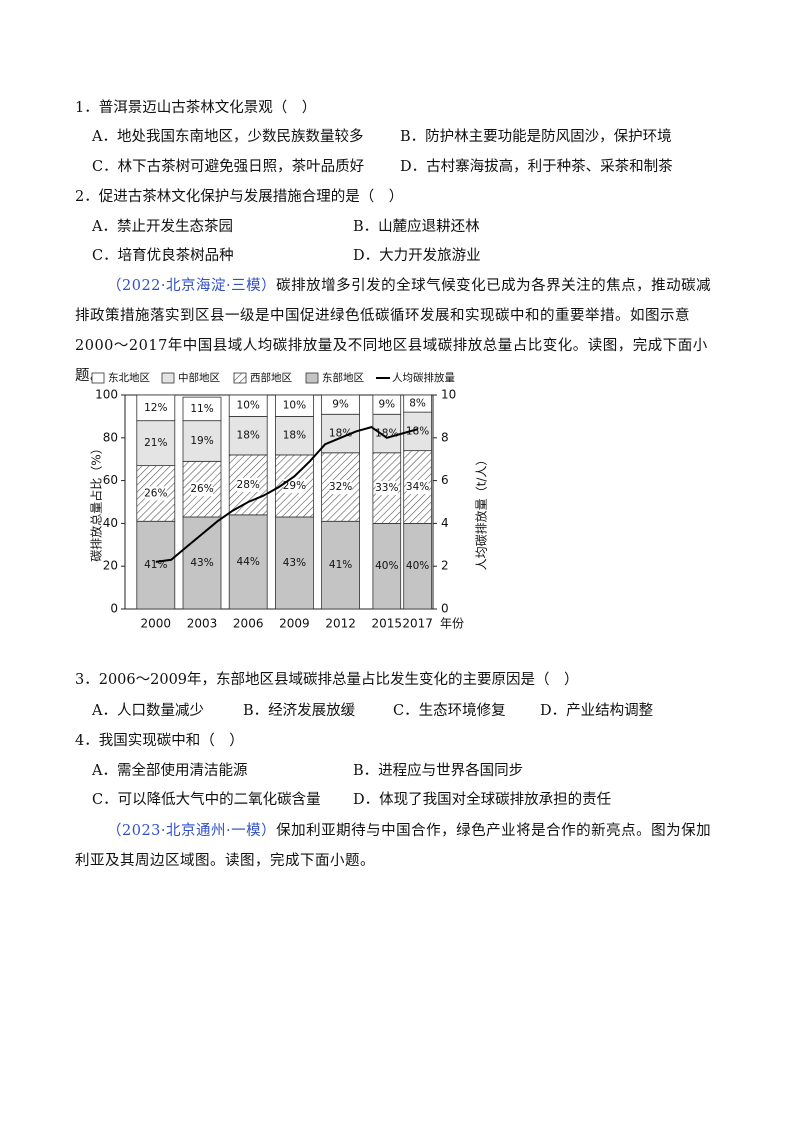  I want to click on option: D．产业结构调整, so click(596, 711).